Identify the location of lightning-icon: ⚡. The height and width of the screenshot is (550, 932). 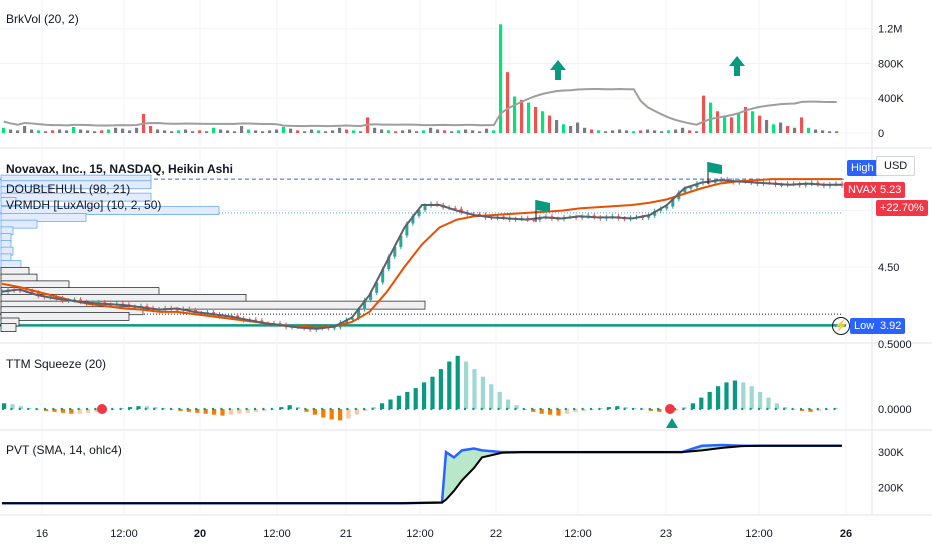
(841, 326).